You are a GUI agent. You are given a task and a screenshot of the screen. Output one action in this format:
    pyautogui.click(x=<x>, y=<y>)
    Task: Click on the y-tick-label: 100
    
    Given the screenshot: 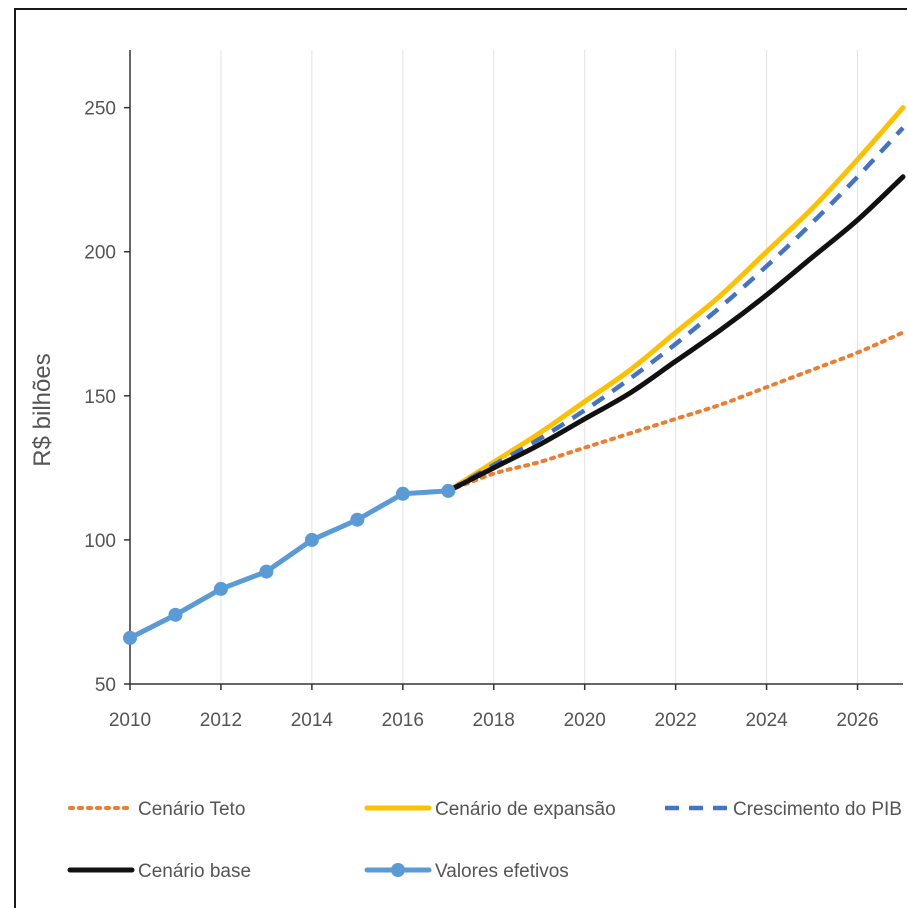 What is the action you would take?
    pyautogui.click(x=100, y=541)
    